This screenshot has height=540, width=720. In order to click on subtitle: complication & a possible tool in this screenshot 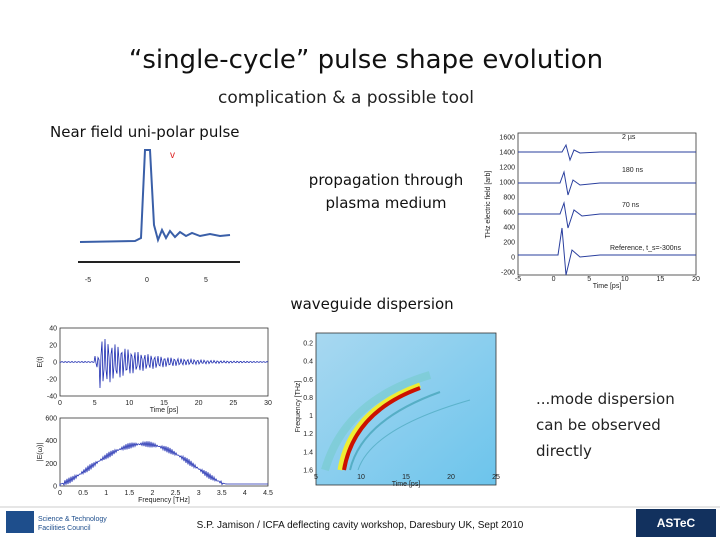, I will do `click(346, 98)`.